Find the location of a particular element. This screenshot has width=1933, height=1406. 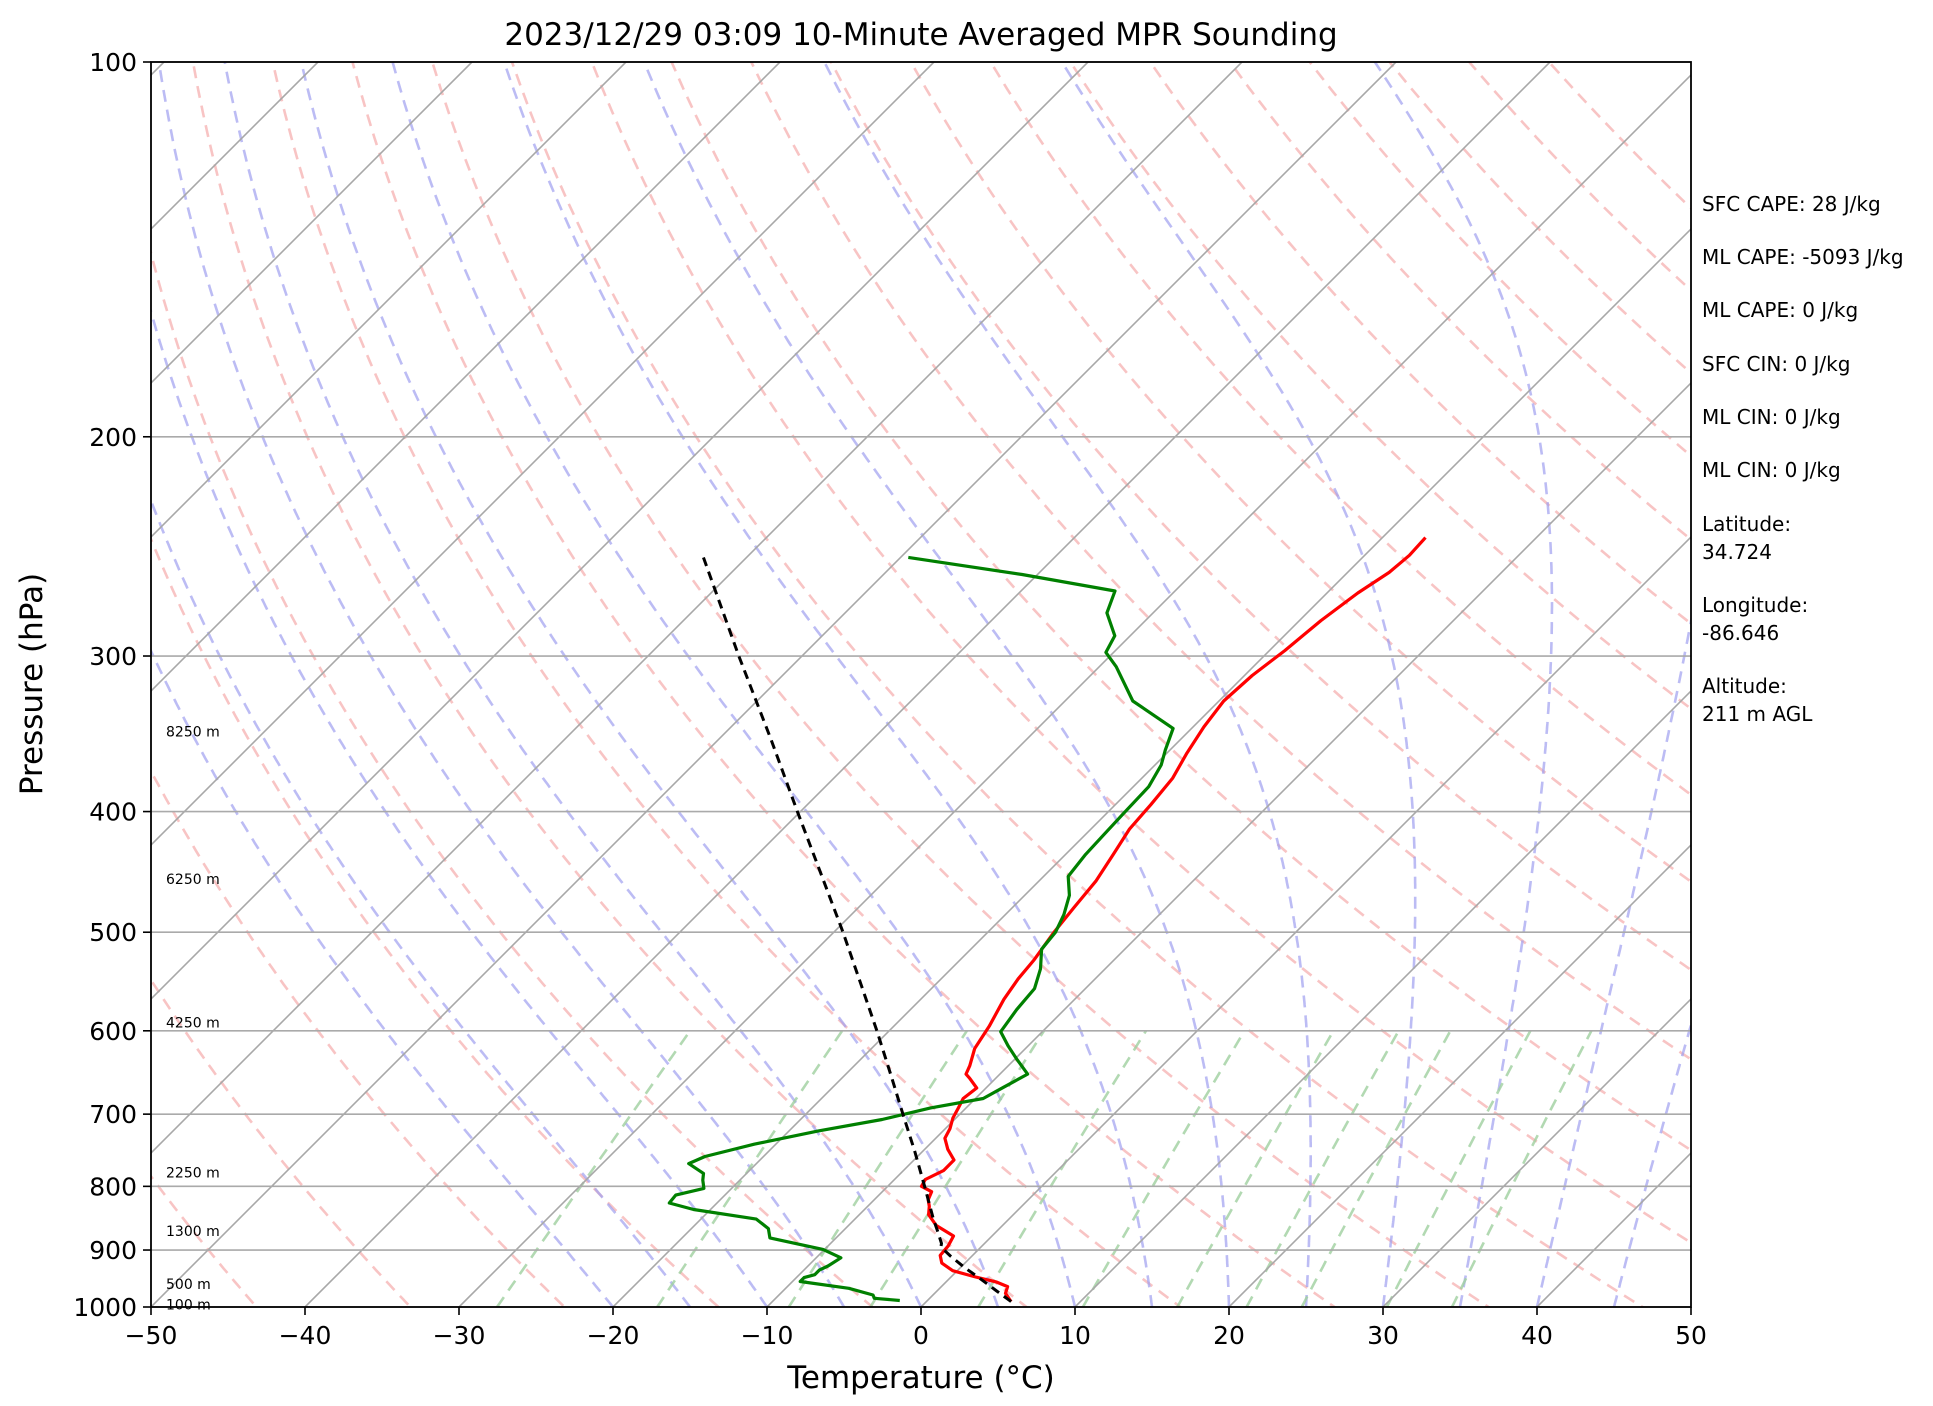

y-tick-label: 600 is located at coordinates (113, 1031).